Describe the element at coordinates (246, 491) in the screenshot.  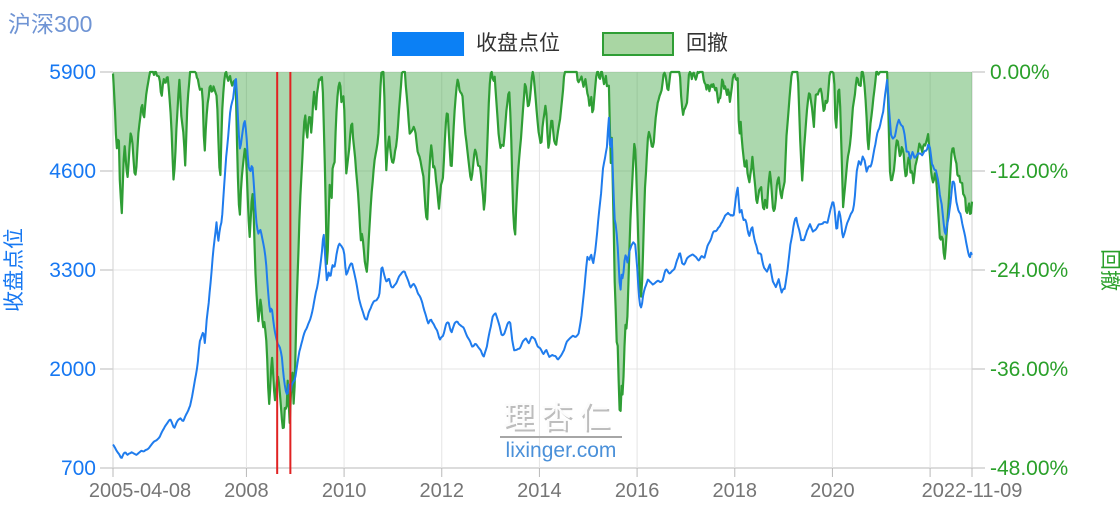
I see `x-axis-tick-label: 2008` at that location.